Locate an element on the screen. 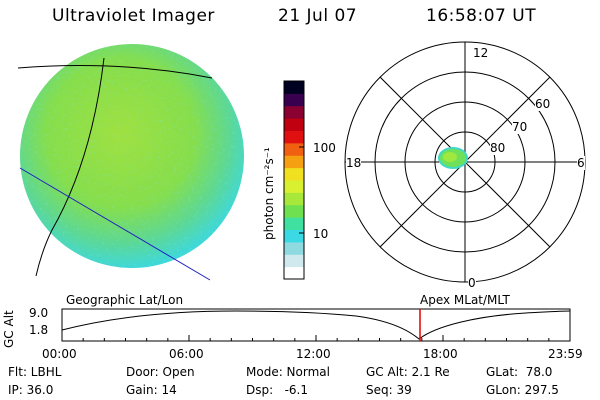 The image size is (600, 400). polar-label-12: 12 is located at coordinates (481, 53).